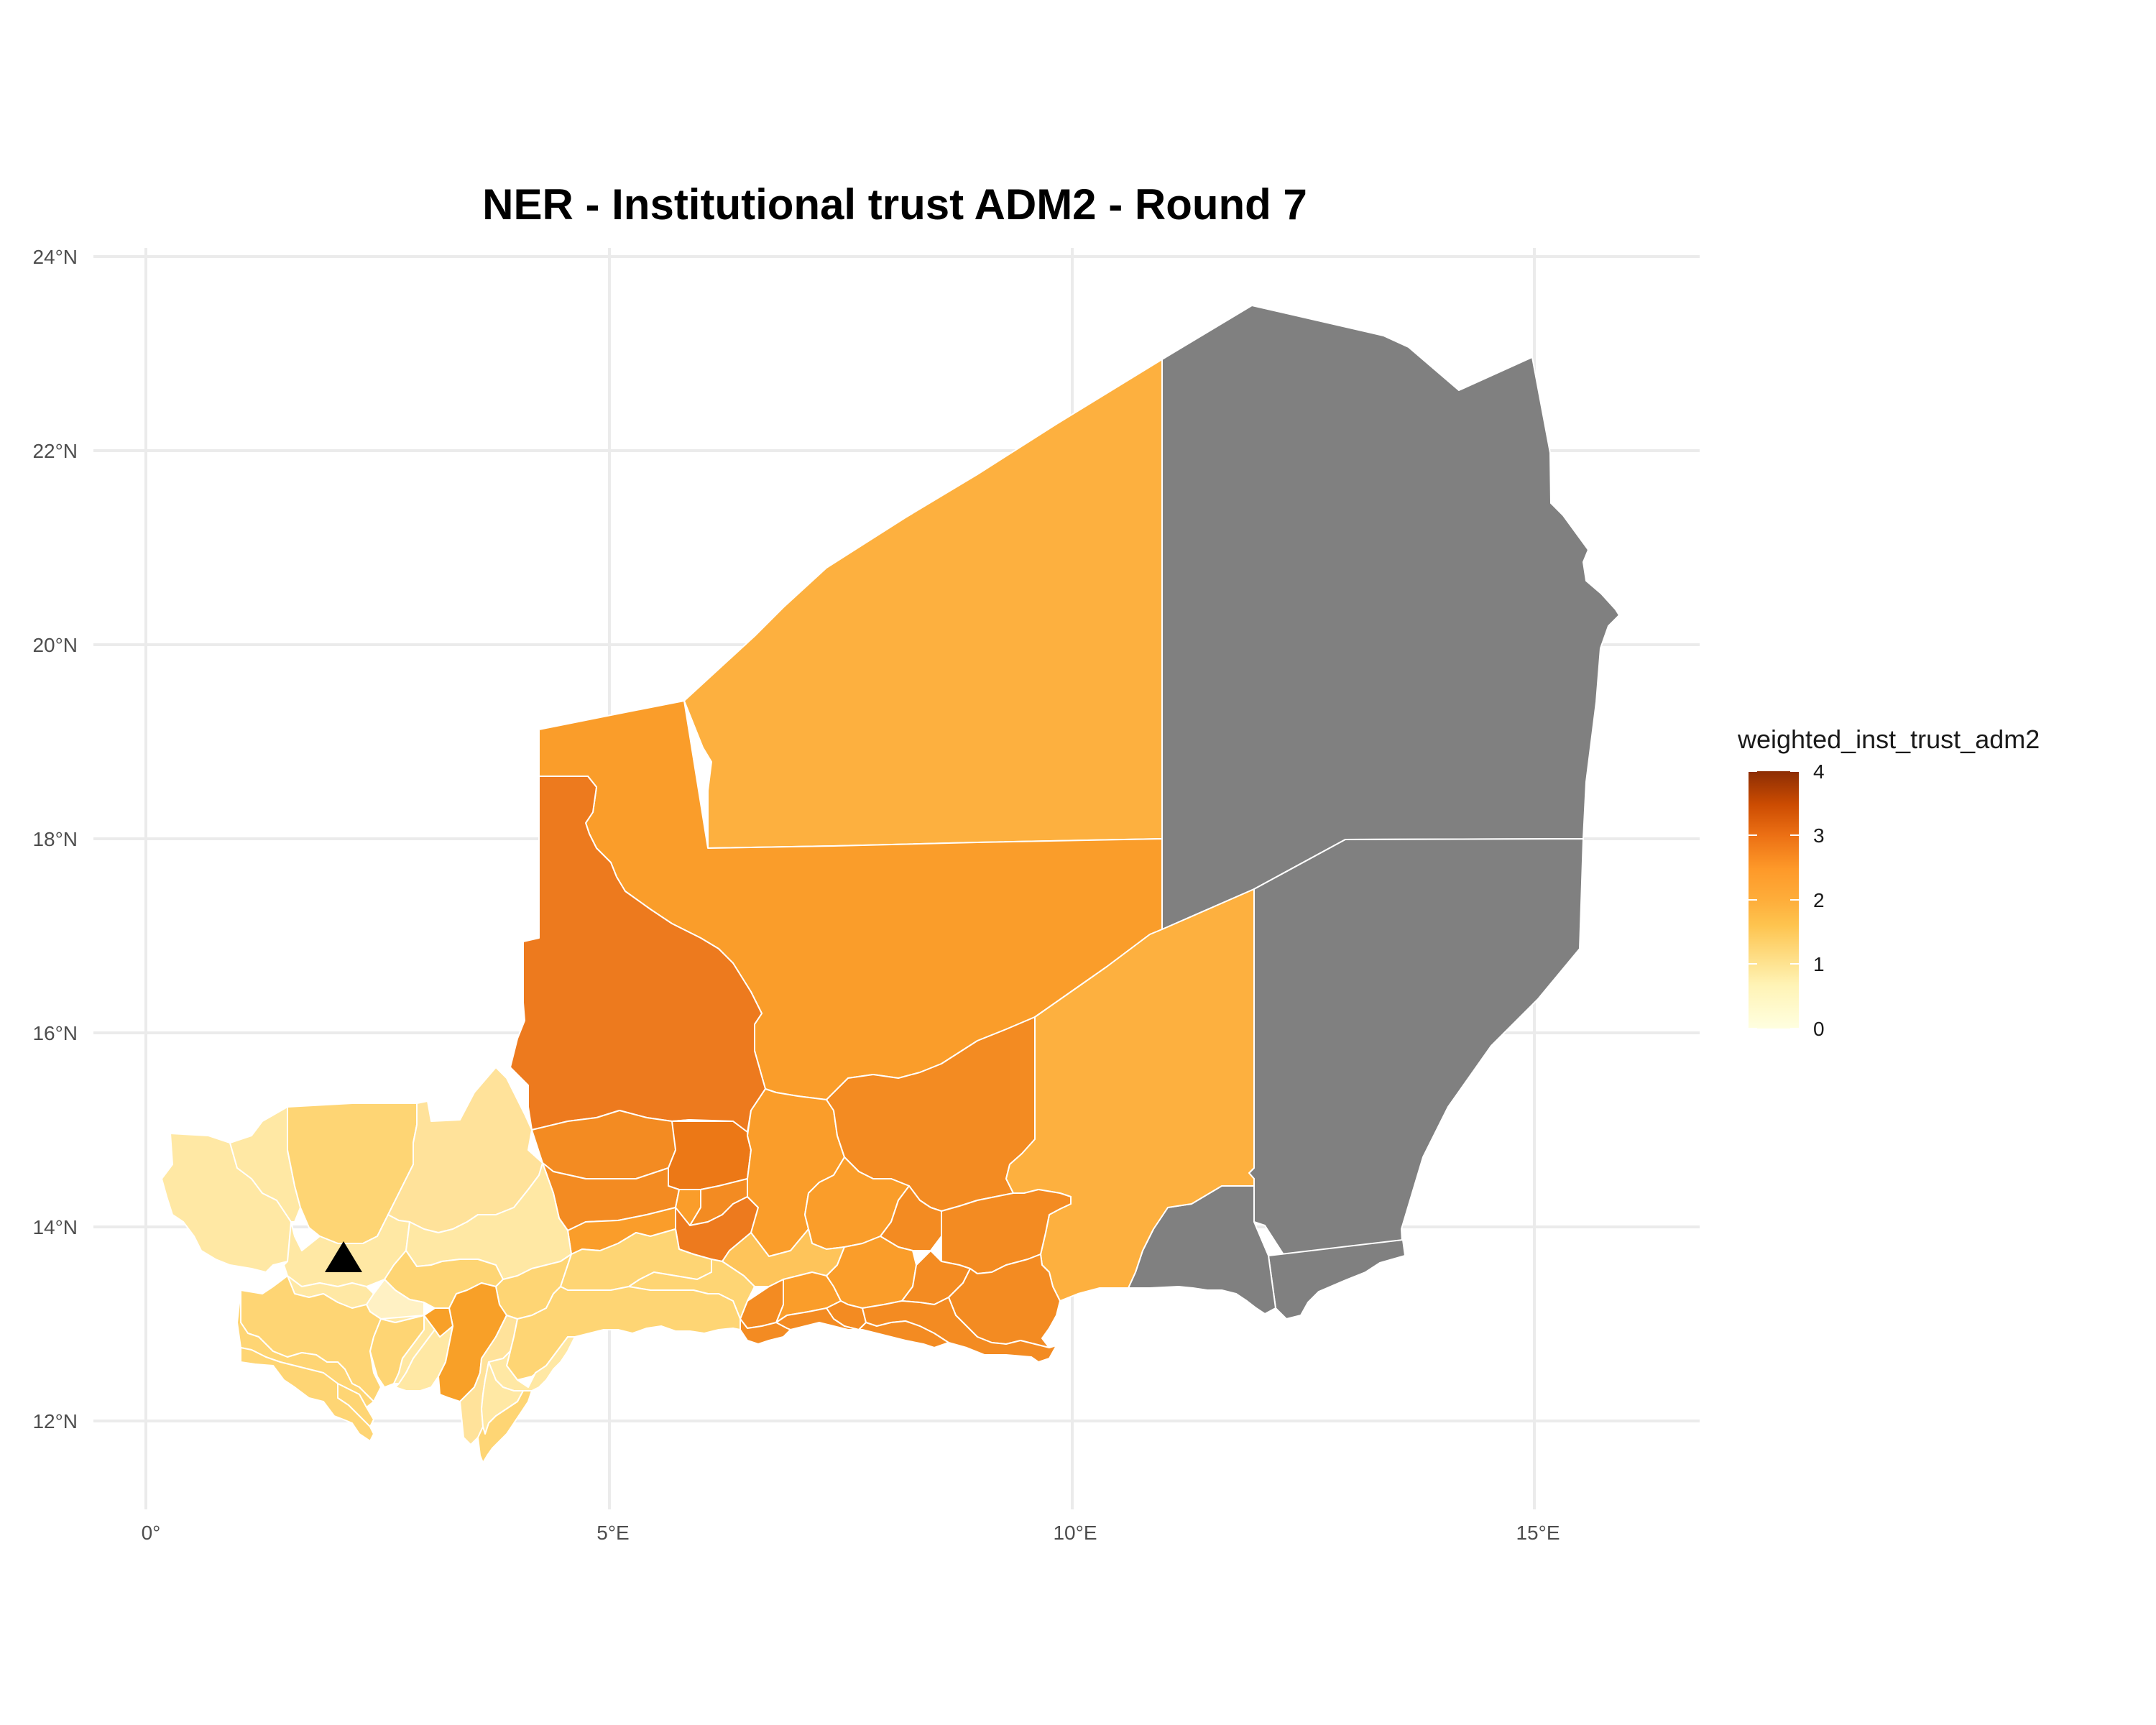  What do you see at coordinates (438, 1322) in the screenshot?
I see `region-loga` at bounding box center [438, 1322].